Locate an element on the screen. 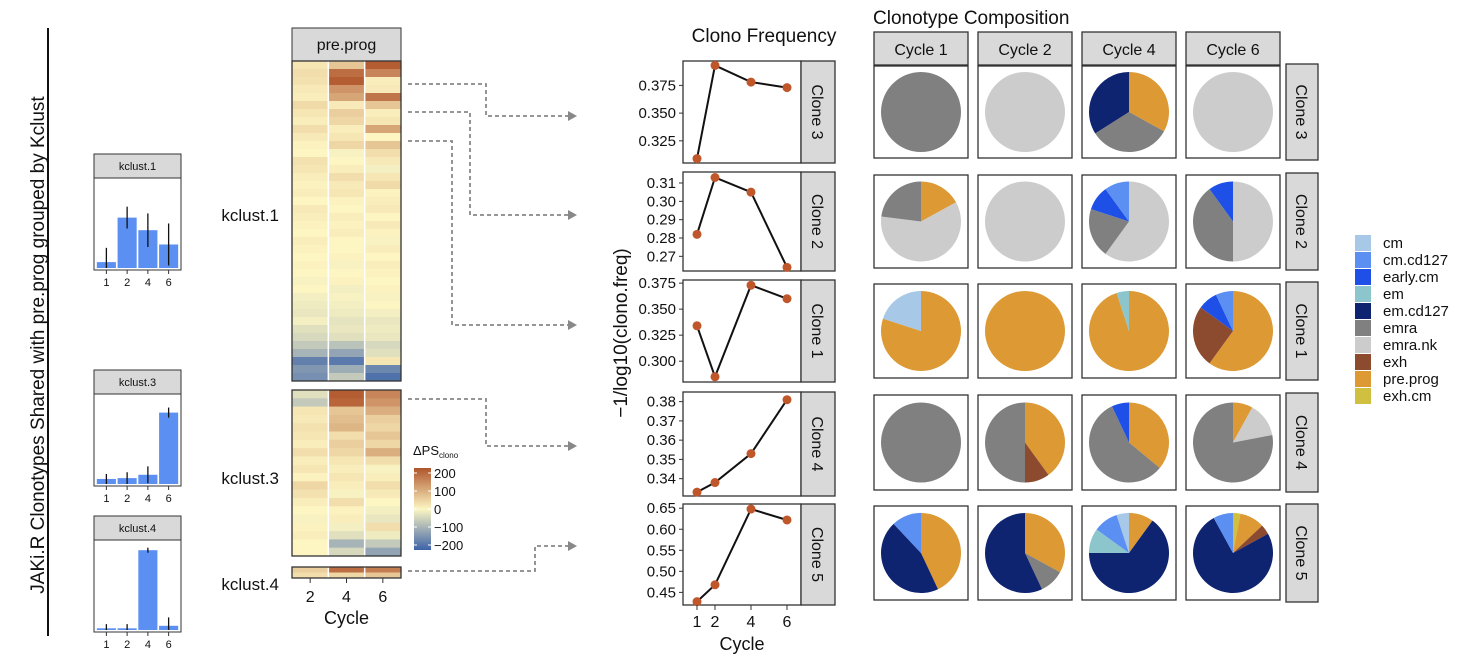 Image resolution: width=1484 pixels, height=658 pixels. pie-row-strip-label: Clone 2 is located at coordinates (1300, 221).